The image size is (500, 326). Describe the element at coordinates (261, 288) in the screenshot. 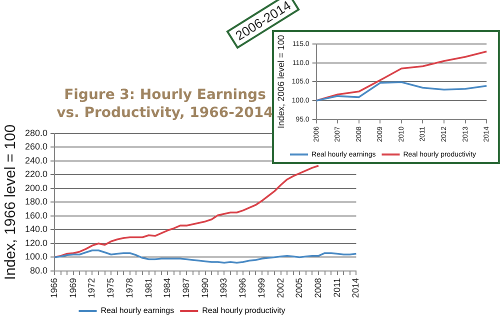

I see `x-tick-label: 1999` at that location.